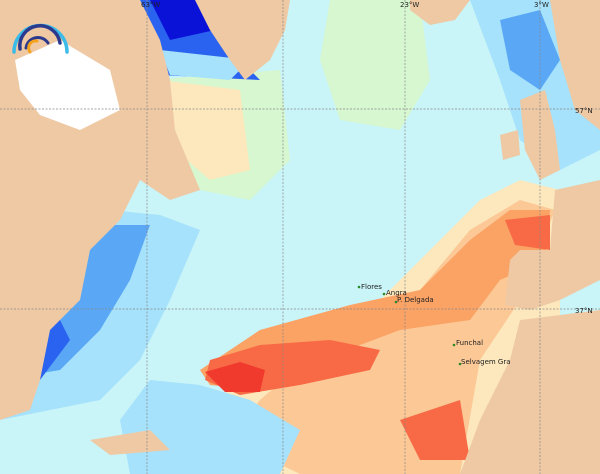  Describe the element at coordinates (150, 5) in the screenshot. I see `lon-label: 63°W` at that location.